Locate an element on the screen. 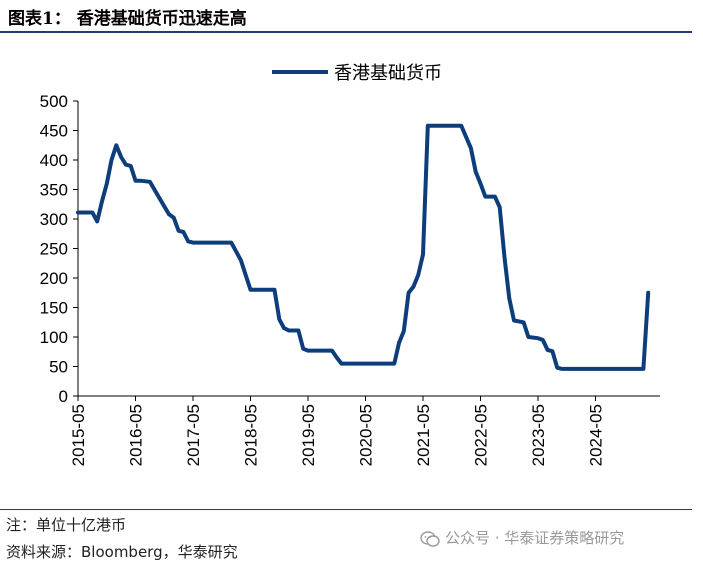  chart-legend: 香港基础货币 is located at coordinates (357, 73).